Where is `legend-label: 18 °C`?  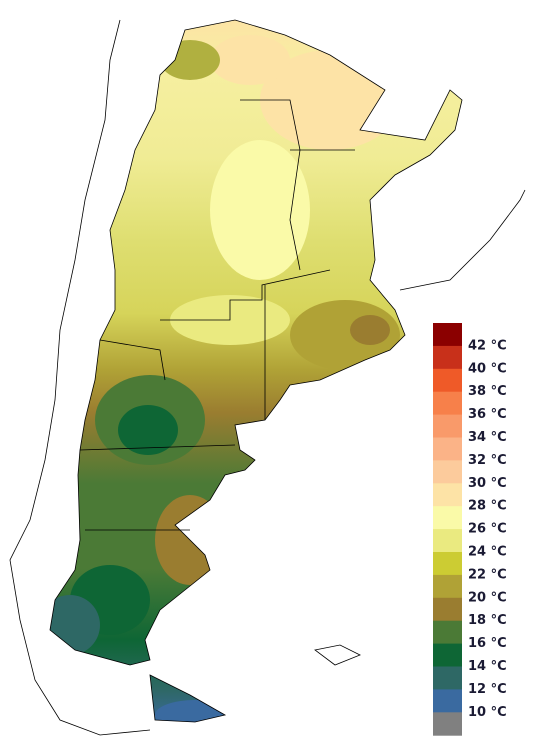 legend-label: 18 °C is located at coordinates (487, 620).